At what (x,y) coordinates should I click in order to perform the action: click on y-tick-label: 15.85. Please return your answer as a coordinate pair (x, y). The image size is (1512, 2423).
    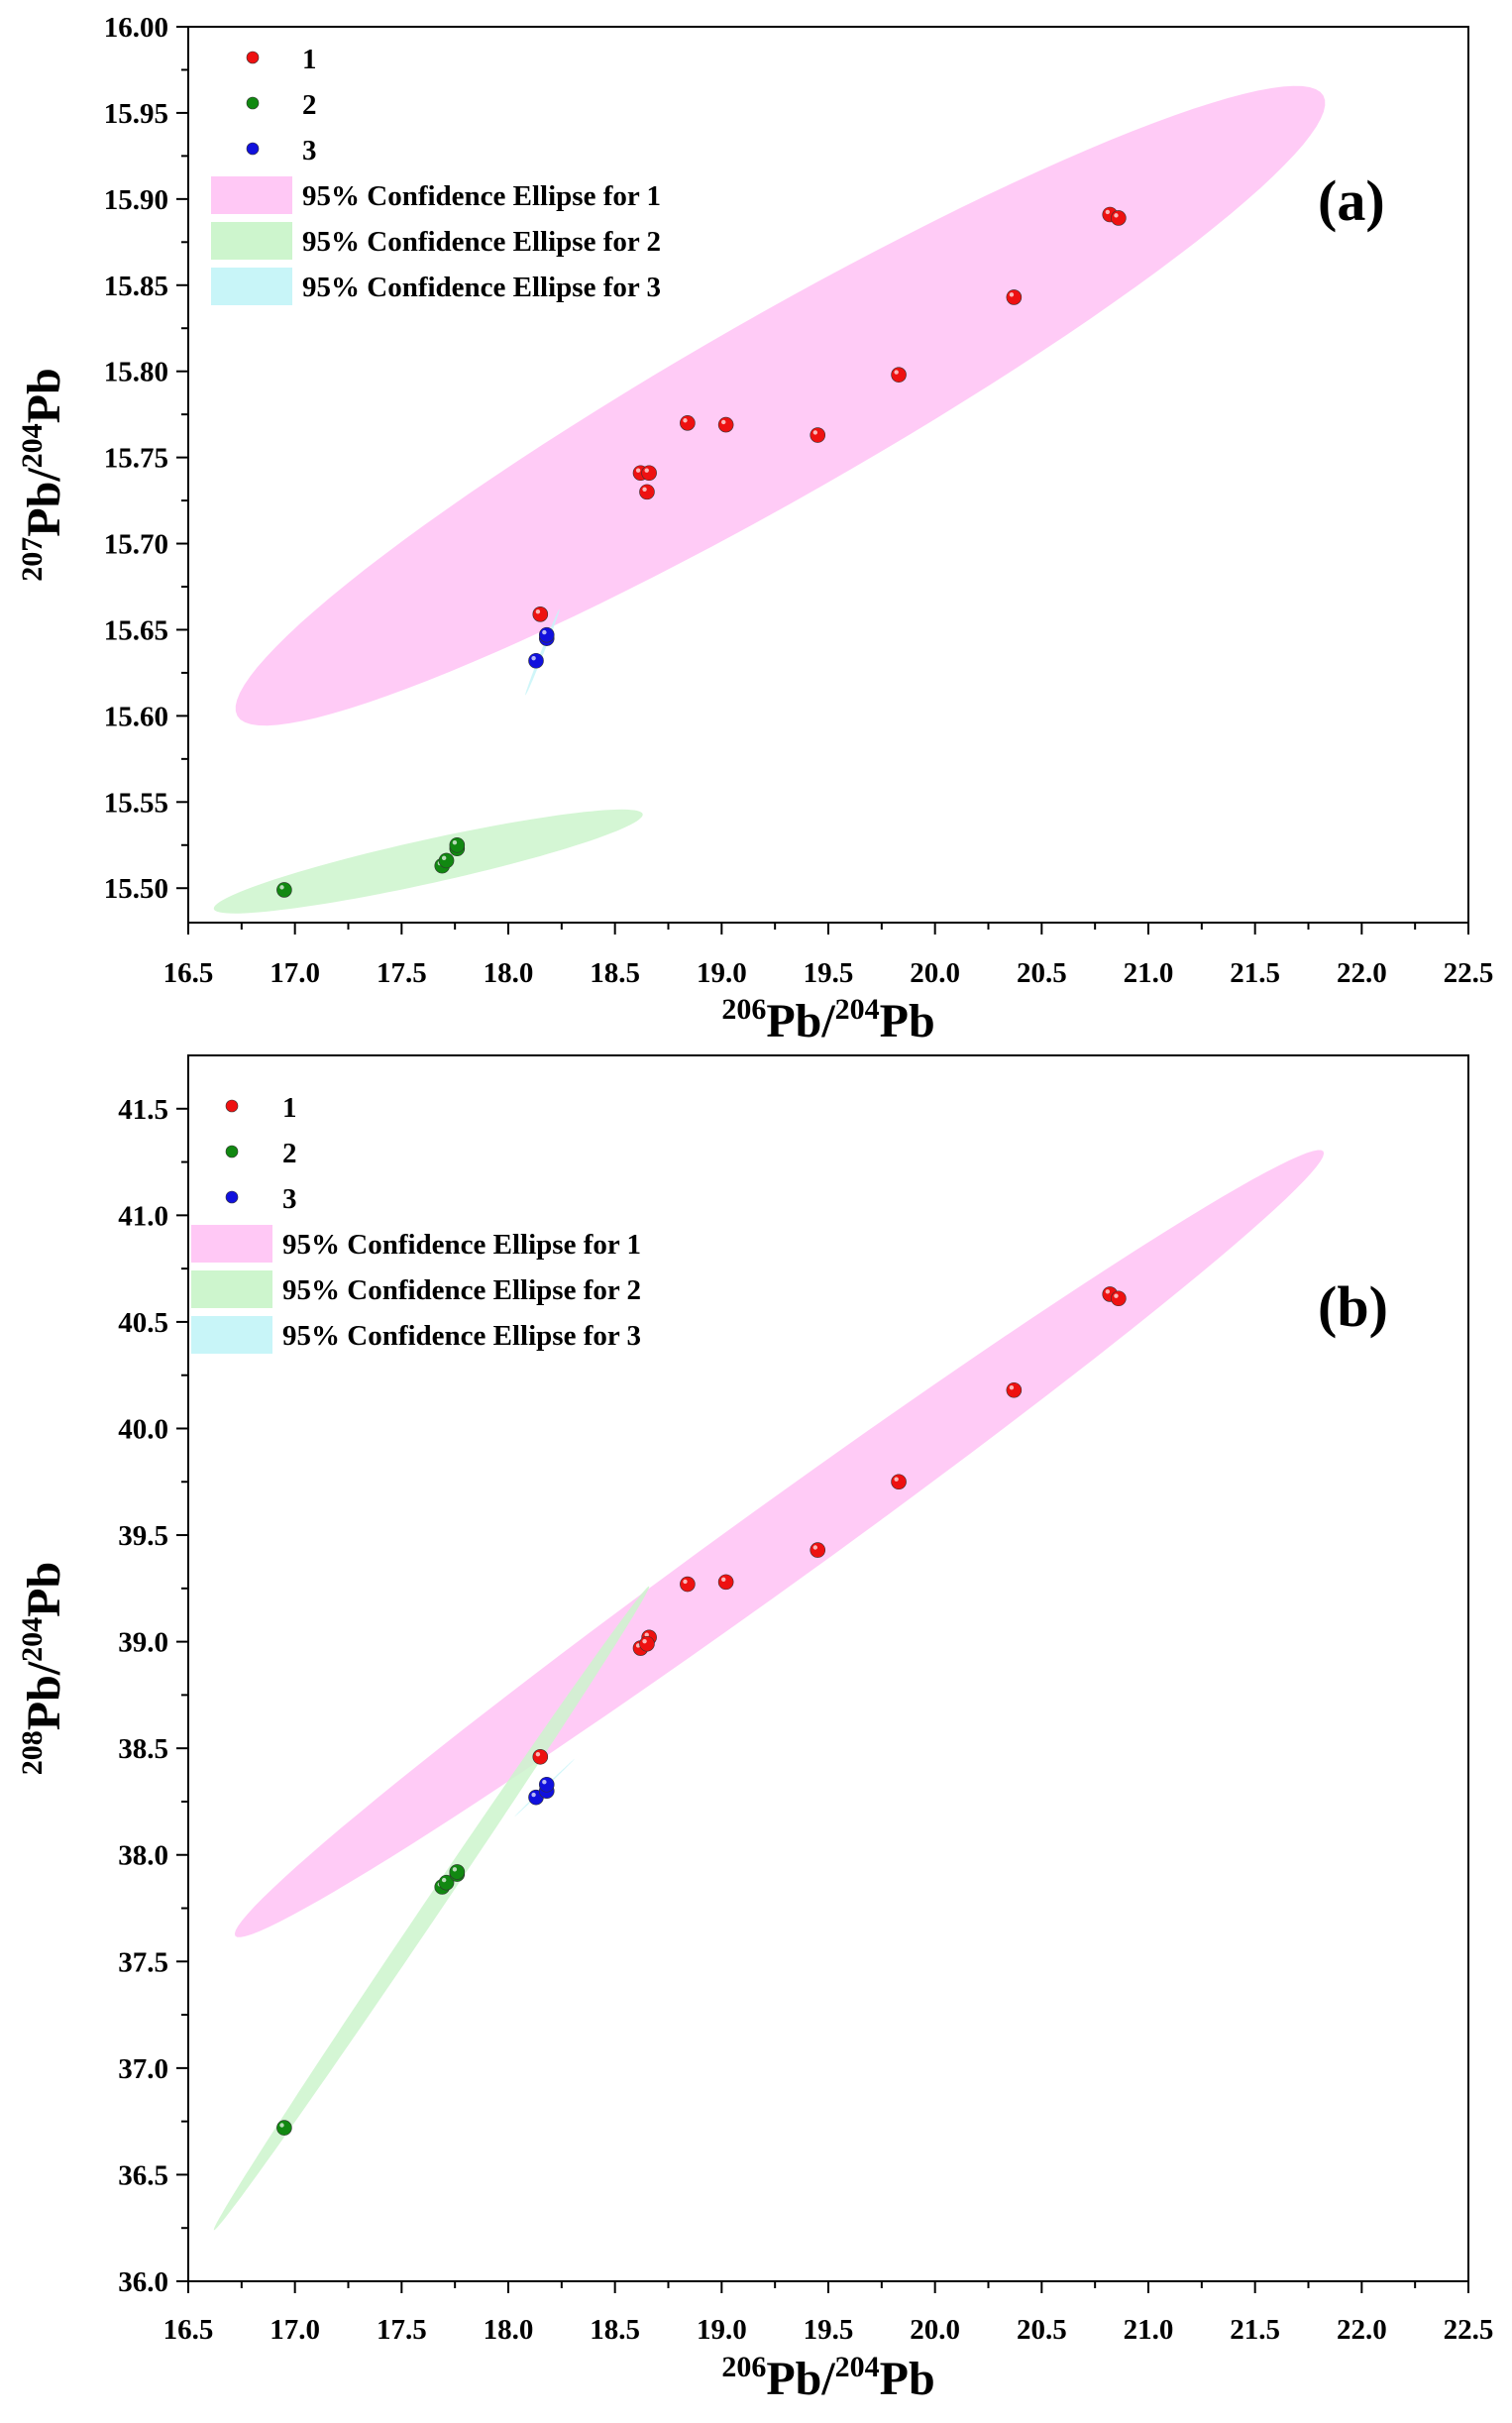
    Looking at the image, I should click on (136, 286).